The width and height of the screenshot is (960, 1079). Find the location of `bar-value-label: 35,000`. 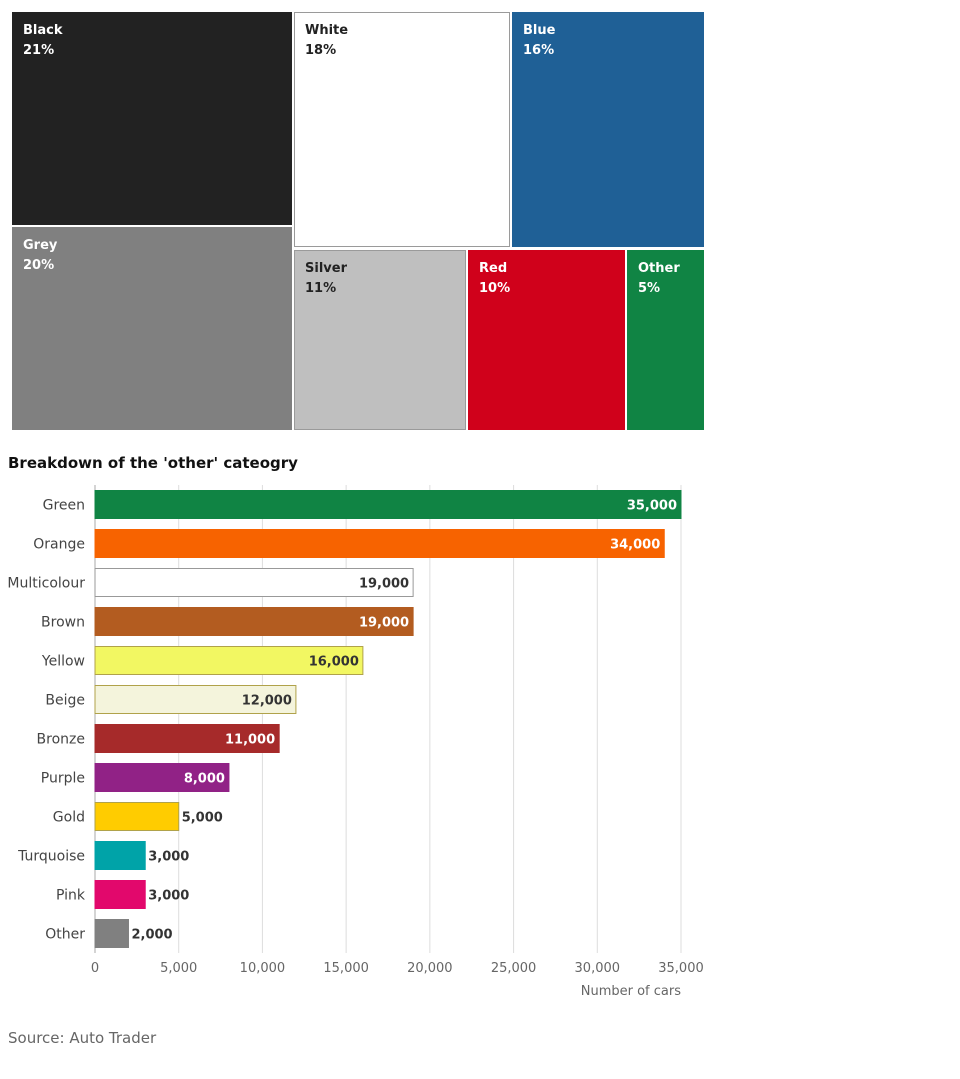

bar-value-label: 35,000 is located at coordinates (652, 506).